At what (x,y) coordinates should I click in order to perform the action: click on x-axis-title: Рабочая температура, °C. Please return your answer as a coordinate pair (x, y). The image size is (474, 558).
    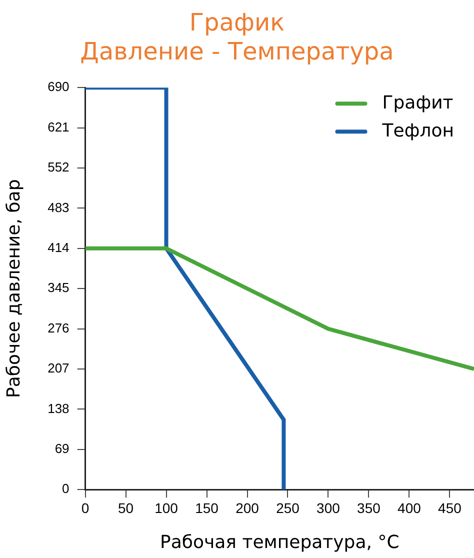
    Looking at the image, I should click on (280, 542).